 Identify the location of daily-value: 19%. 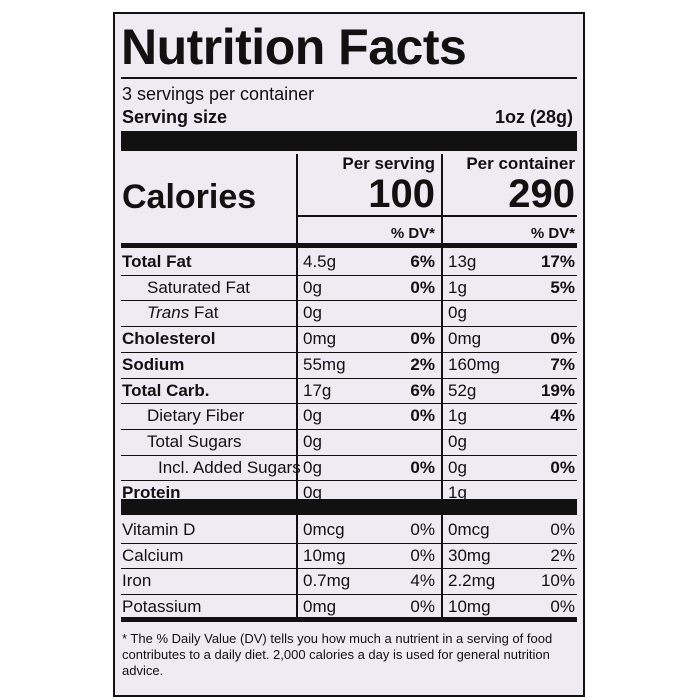
(557, 390).